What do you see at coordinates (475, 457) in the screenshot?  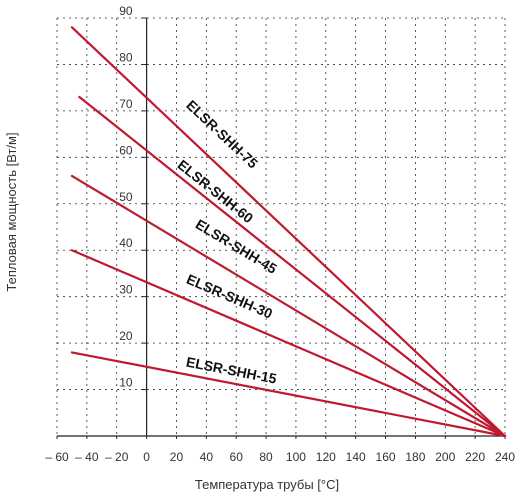 I see `x-tick-label: 220` at bounding box center [475, 457].